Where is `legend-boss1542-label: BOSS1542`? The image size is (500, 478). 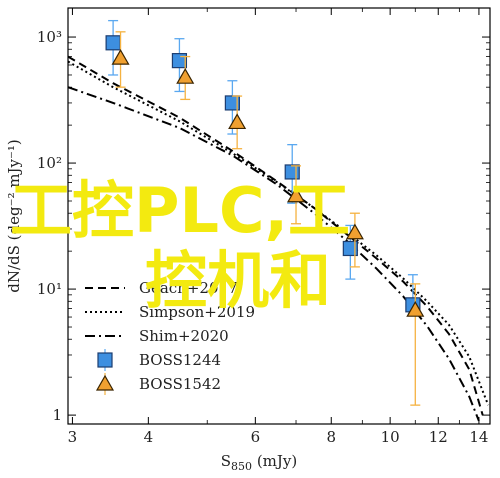
legend-boss1542-label: BOSS1542 is located at coordinates (180, 384).